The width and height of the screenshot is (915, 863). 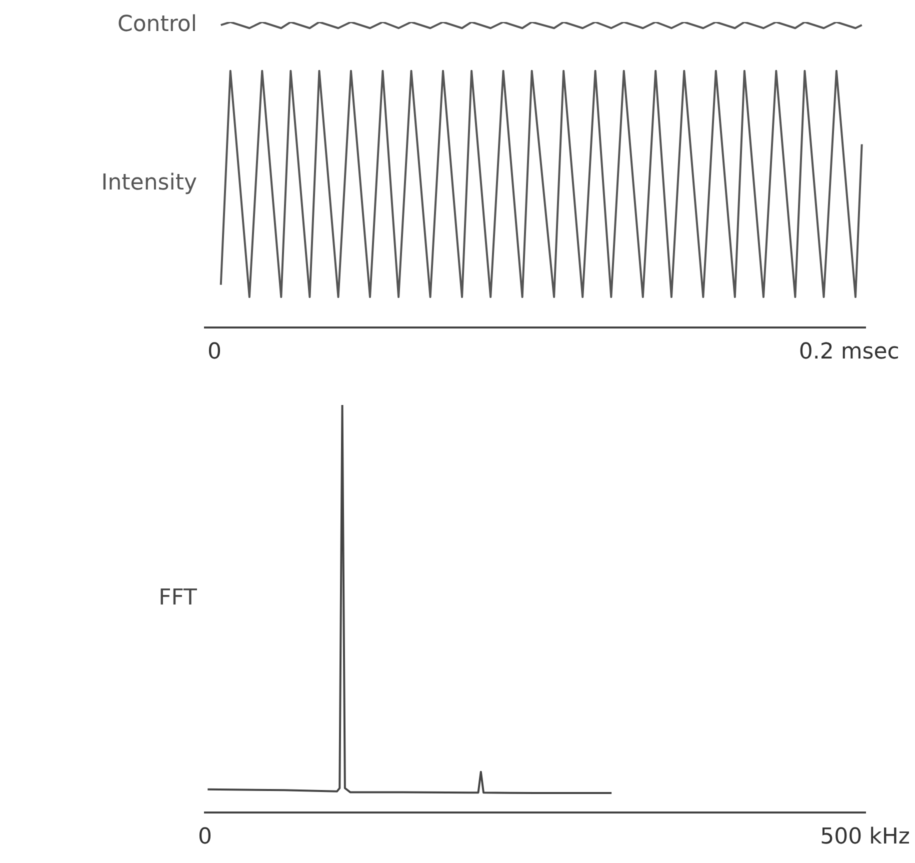 What do you see at coordinates (178, 598) in the screenshot?
I see `text: FFT` at bounding box center [178, 598].